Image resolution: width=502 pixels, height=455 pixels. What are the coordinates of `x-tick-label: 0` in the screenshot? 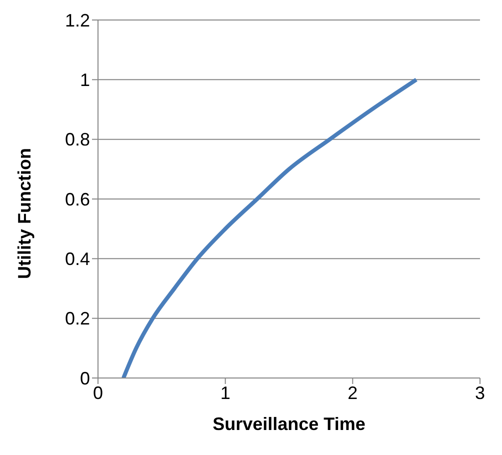 It's located at (98, 392).